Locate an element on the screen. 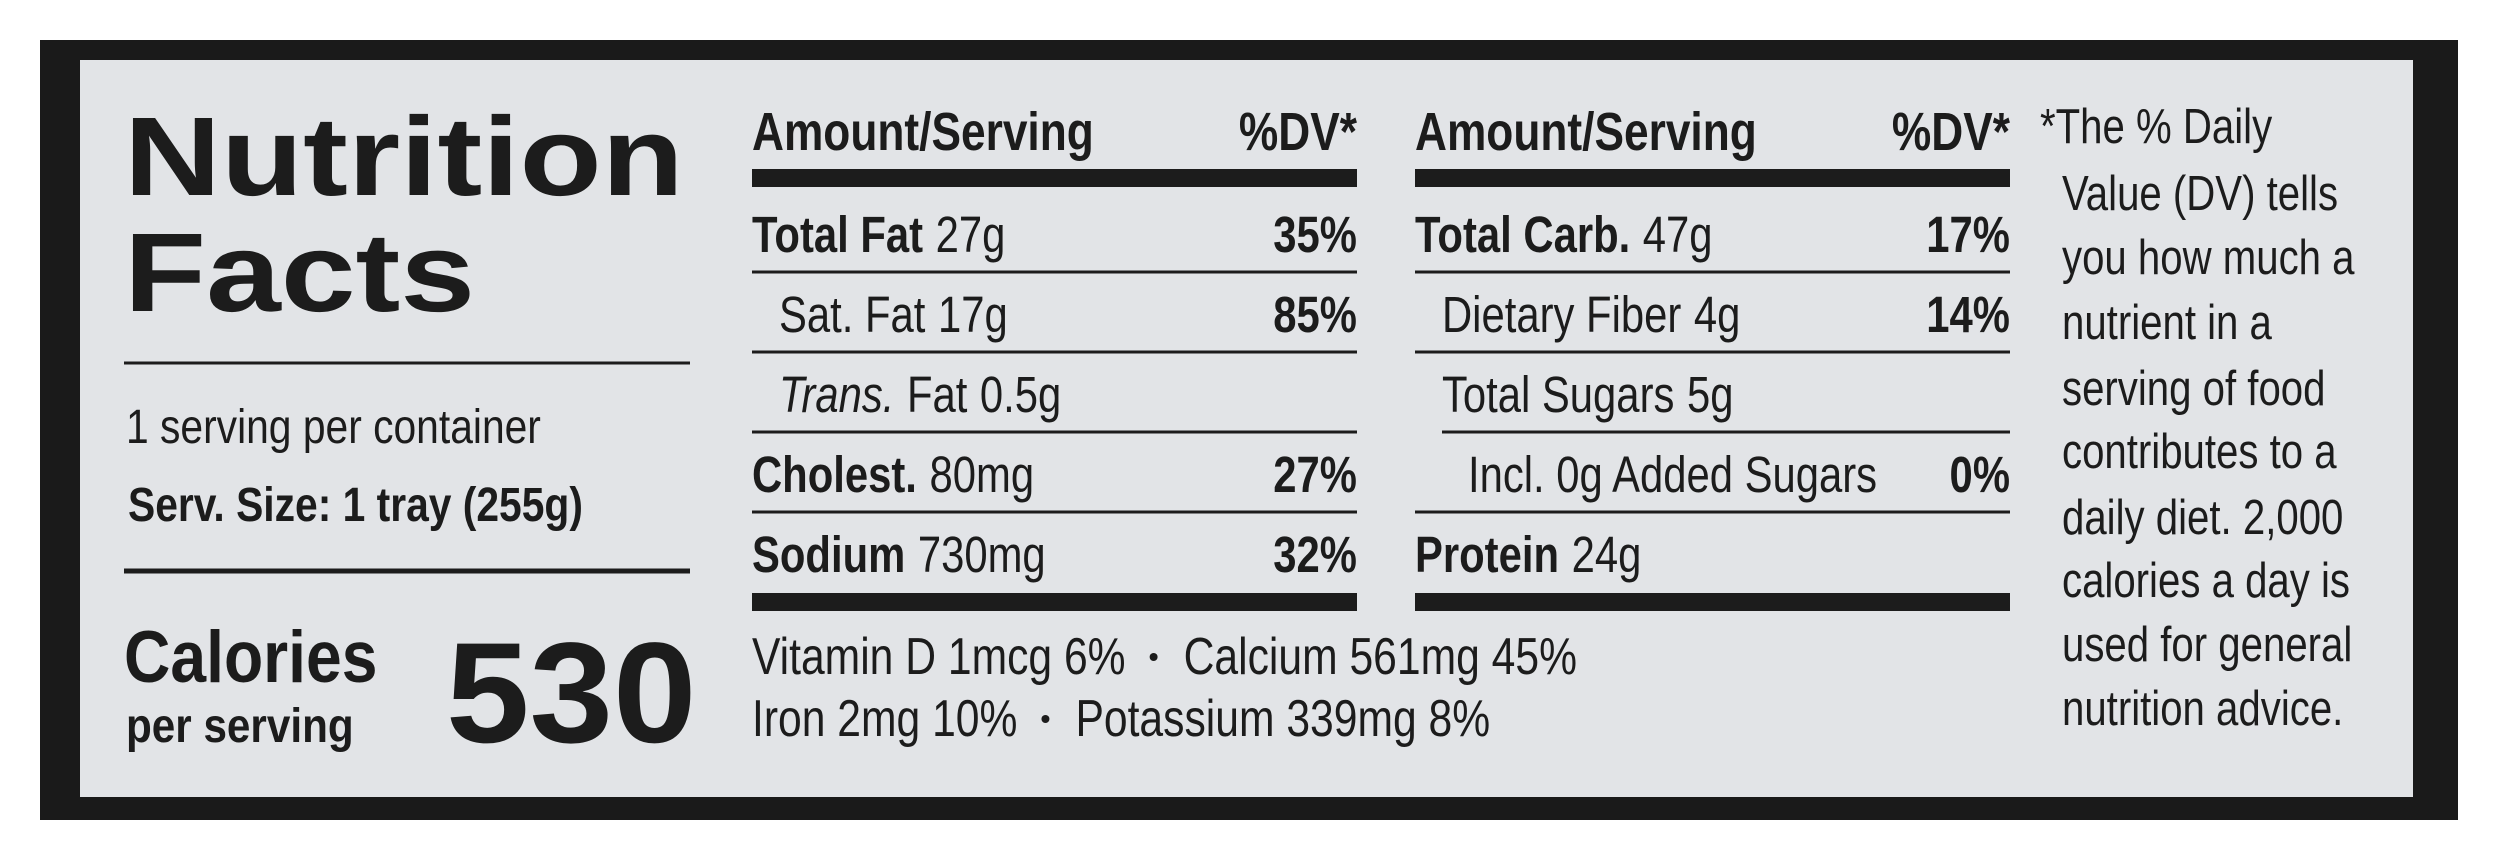  footnote: contributes to a is located at coordinates (2199, 451).